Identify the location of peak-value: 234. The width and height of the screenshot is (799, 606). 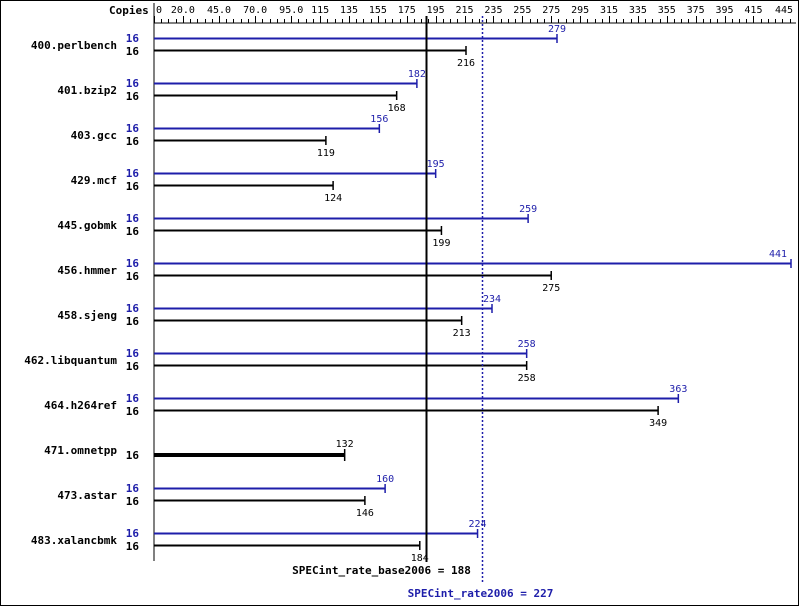
(492, 299).